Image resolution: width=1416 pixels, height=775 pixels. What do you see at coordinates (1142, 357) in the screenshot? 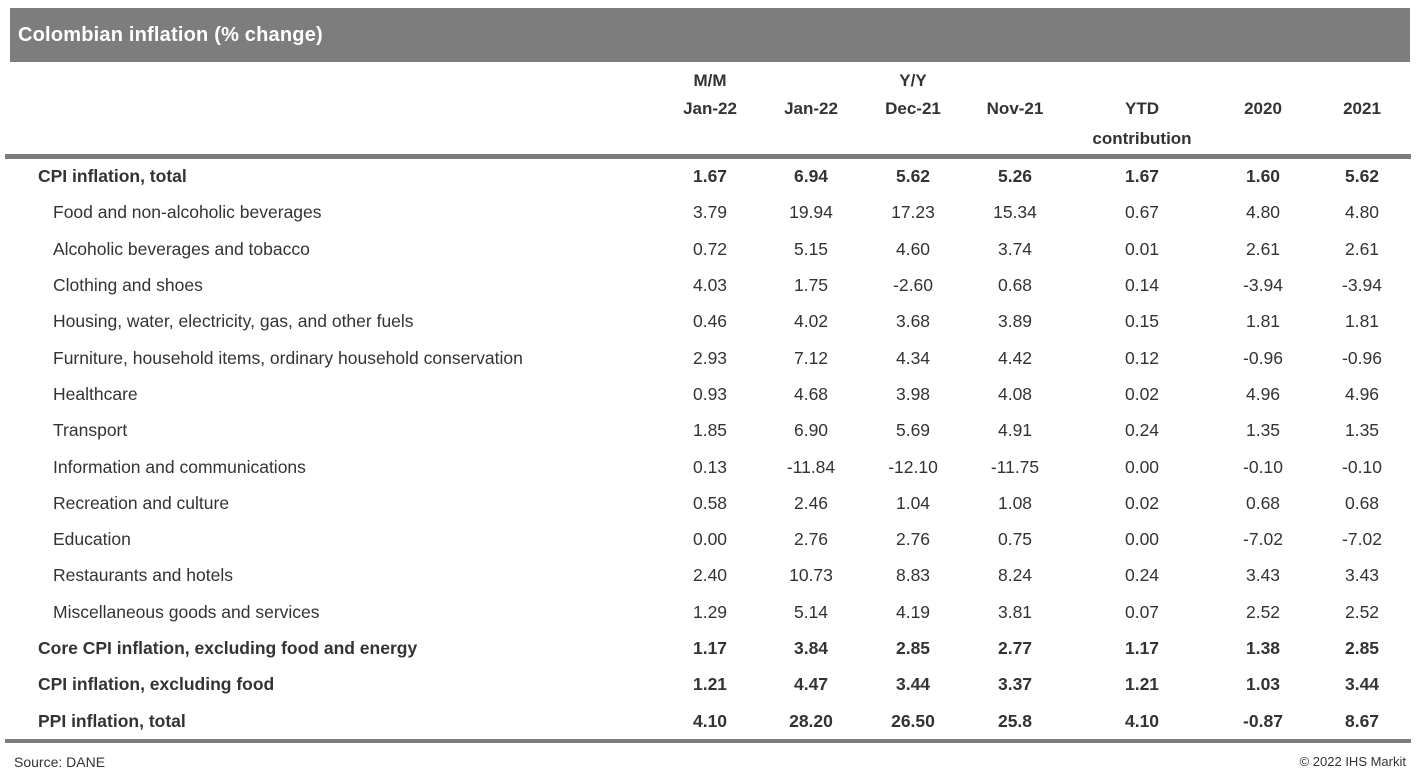
I see `cell-ytd-contribution: 0.12` at bounding box center [1142, 357].